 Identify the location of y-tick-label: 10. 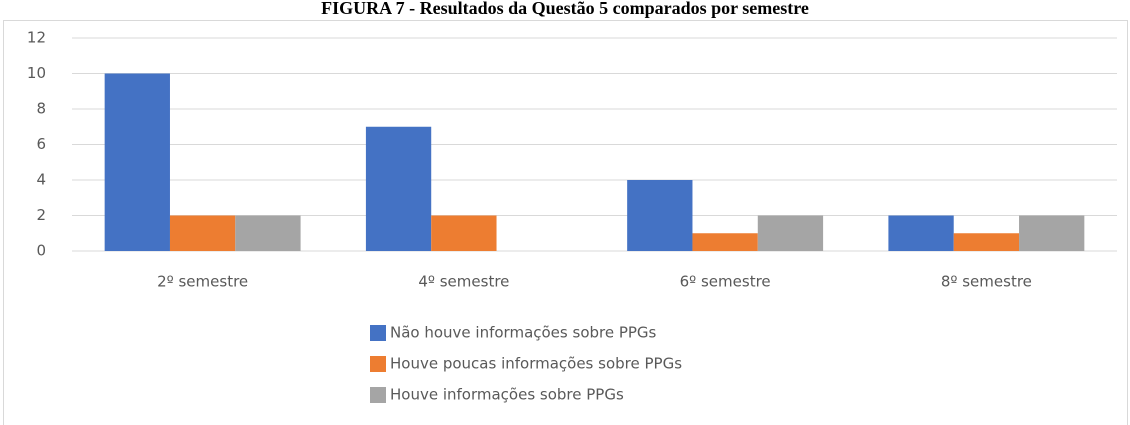
(36, 73).